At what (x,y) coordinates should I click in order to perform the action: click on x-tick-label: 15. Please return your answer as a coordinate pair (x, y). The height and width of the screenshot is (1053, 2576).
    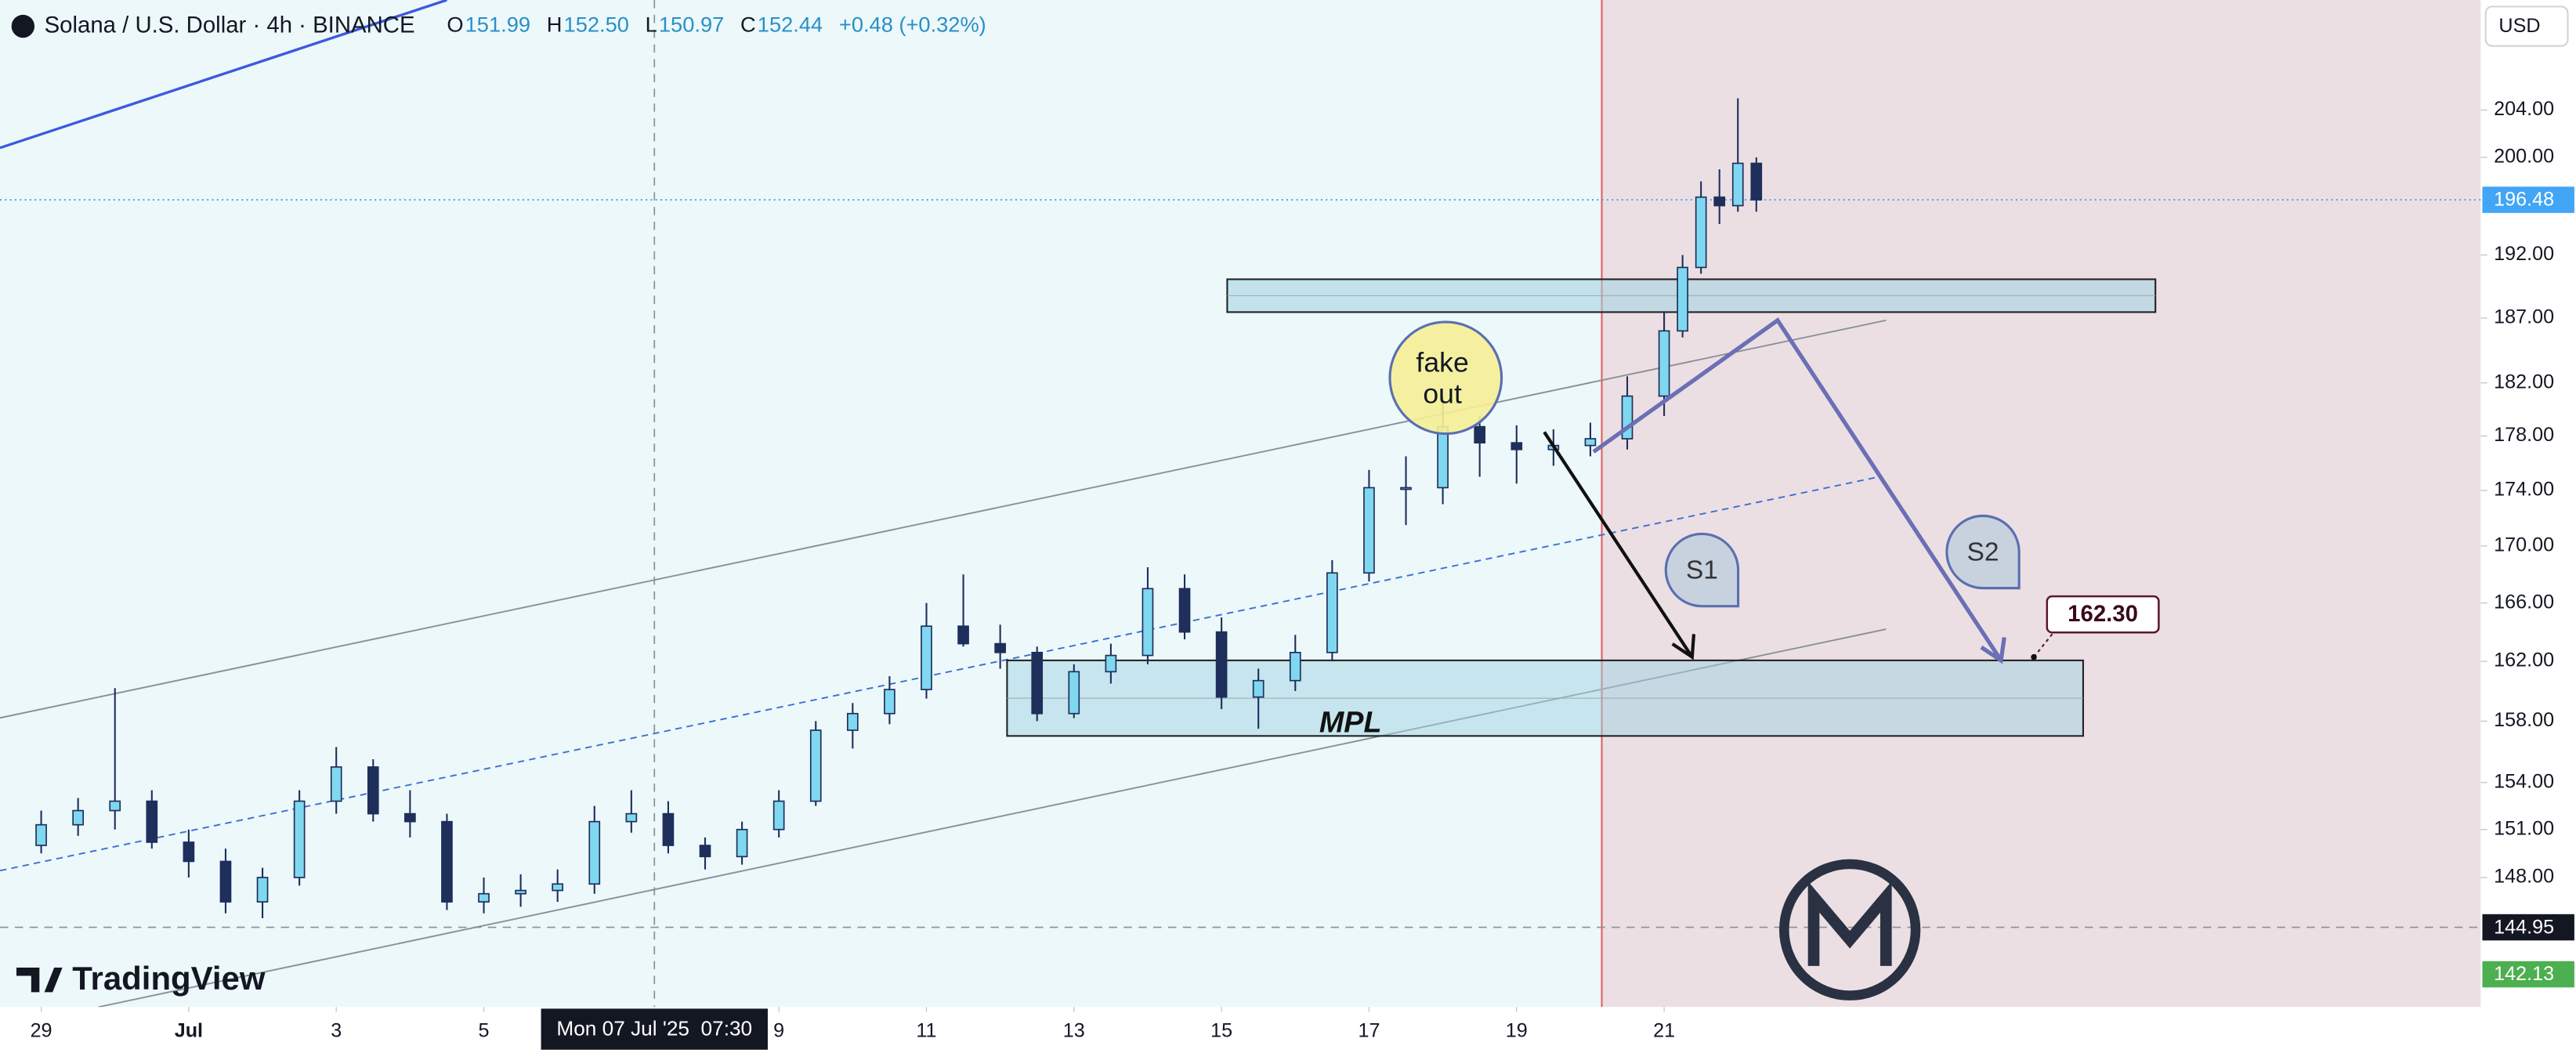
    Looking at the image, I should click on (1221, 1030).